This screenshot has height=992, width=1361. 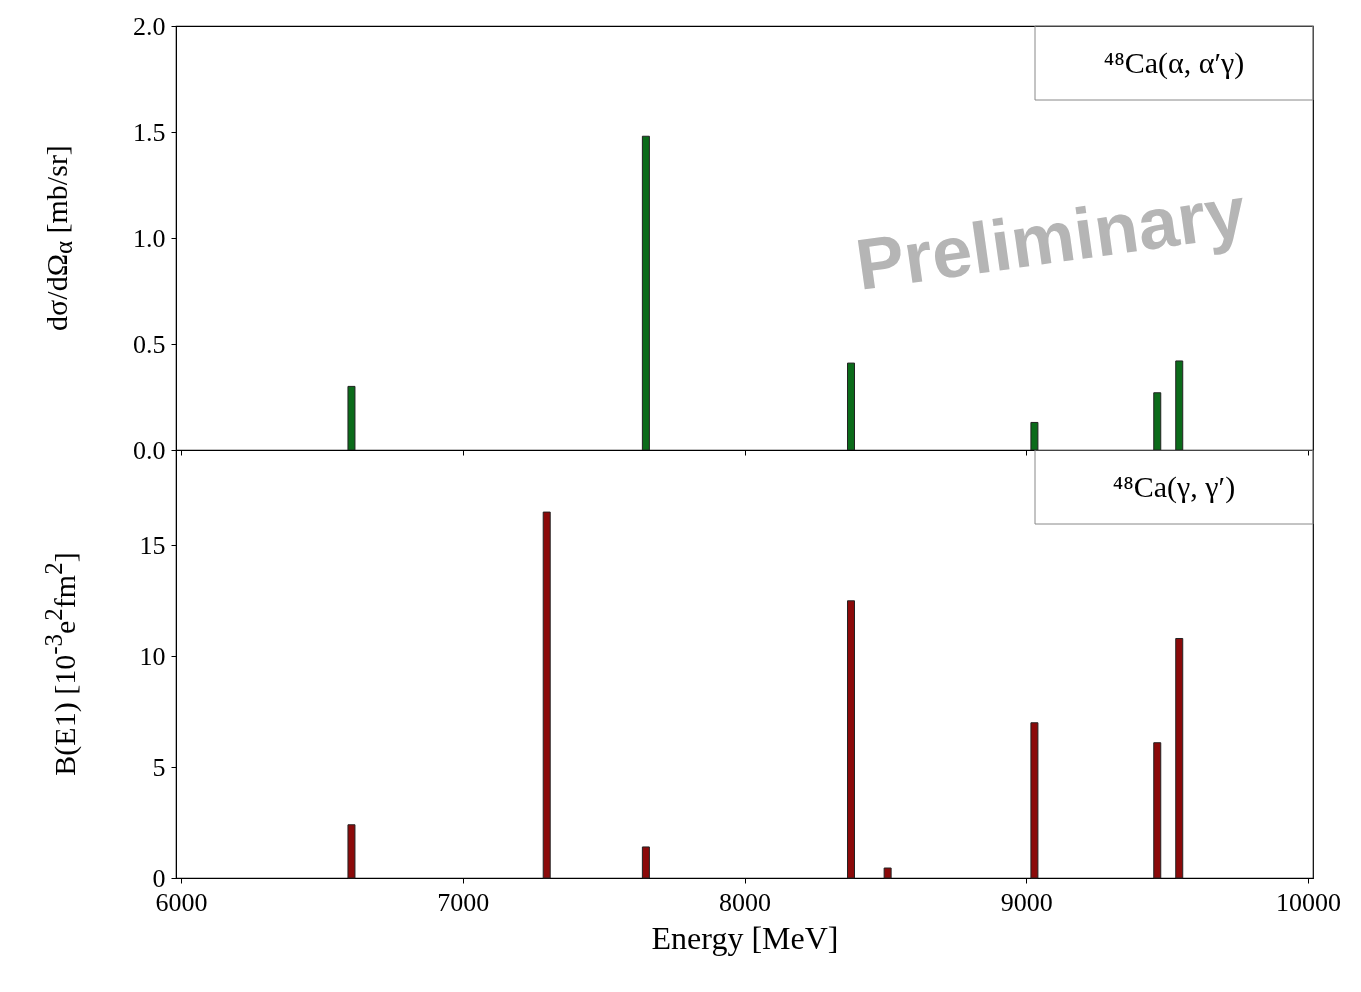 What do you see at coordinates (152, 545) in the screenshot?
I see `y-tick-label: 15` at bounding box center [152, 545].